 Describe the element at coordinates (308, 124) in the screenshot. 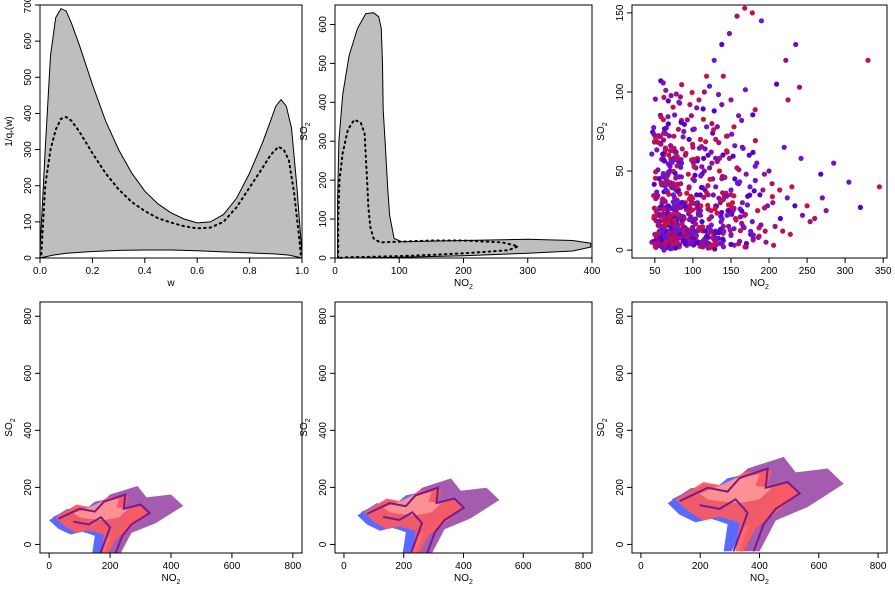

I see `y-axis-label-sub: 2` at that location.